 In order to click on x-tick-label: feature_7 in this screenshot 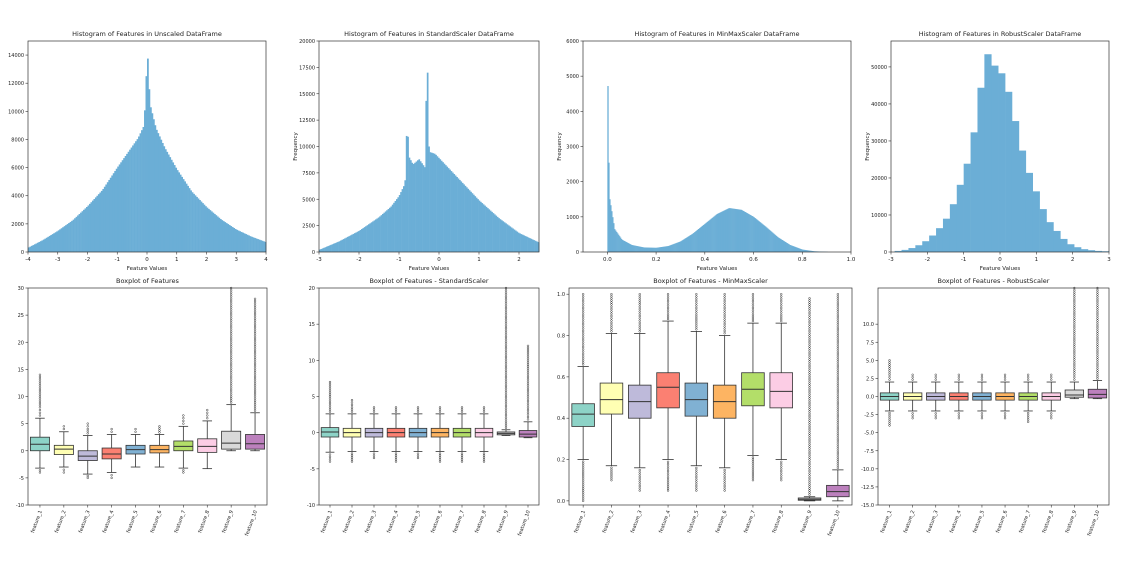, I will do `click(1025, 522)`.